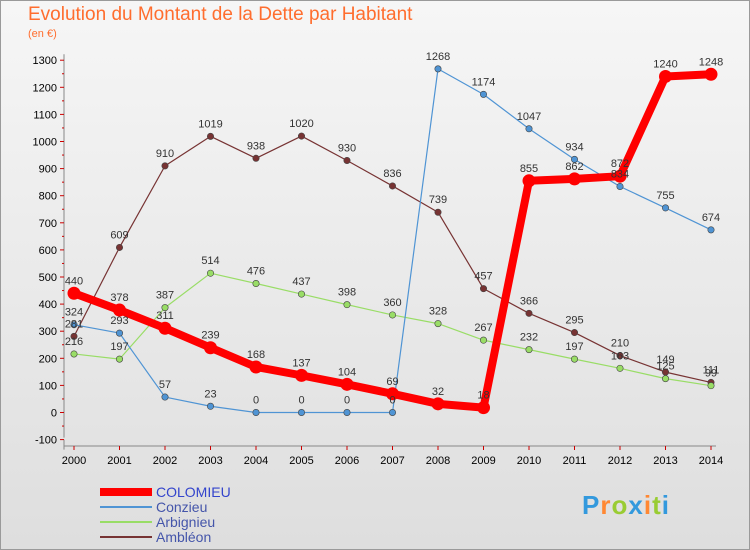 Image resolution: width=750 pixels, height=550 pixels. What do you see at coordinates (210, 261) in the screenshot?
I see `data-label-arbignieu: 514` at bounding box center [210, 261].